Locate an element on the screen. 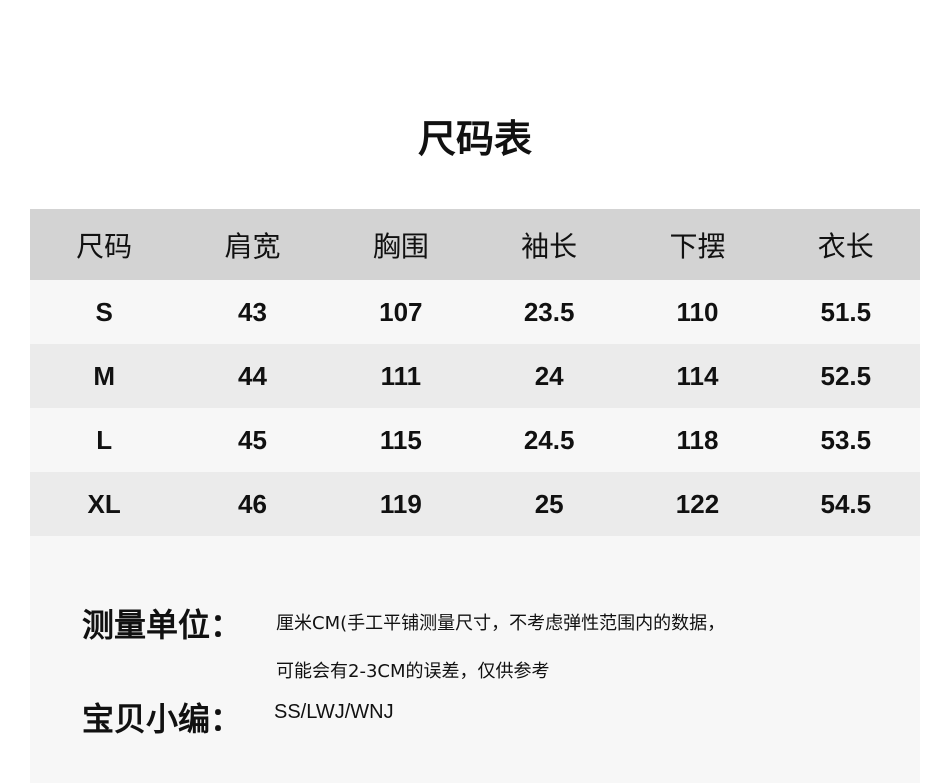  table-cell: 115 is located at coordinates (400, 439).